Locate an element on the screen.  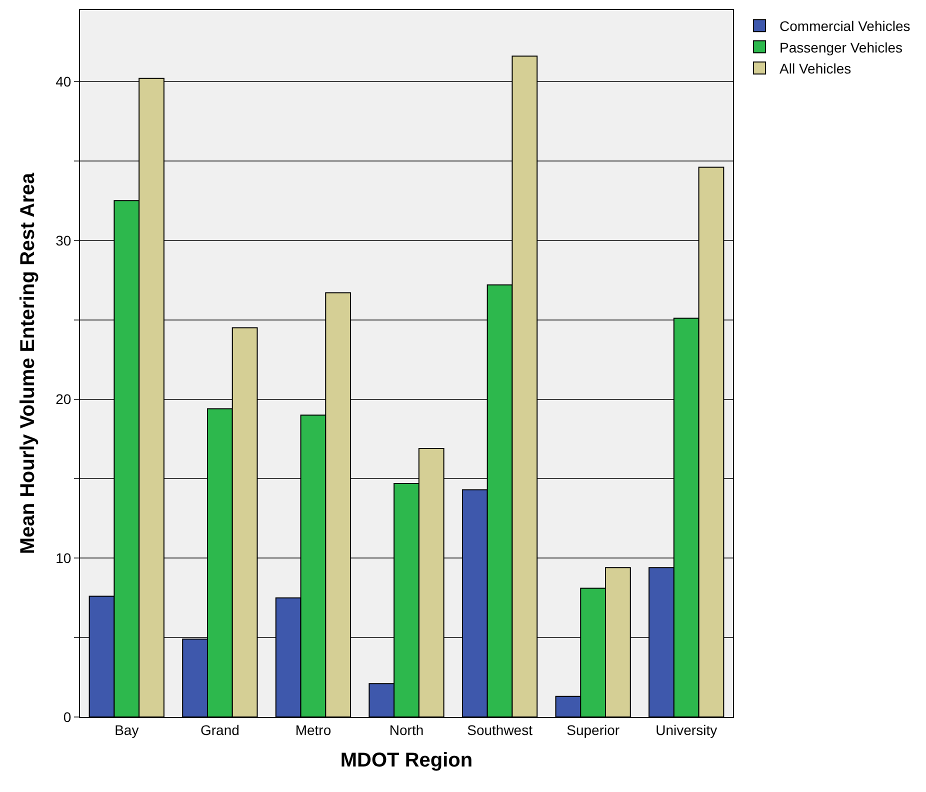
legend-label: Commercial Vehicles is located at coordinates (845, 26).